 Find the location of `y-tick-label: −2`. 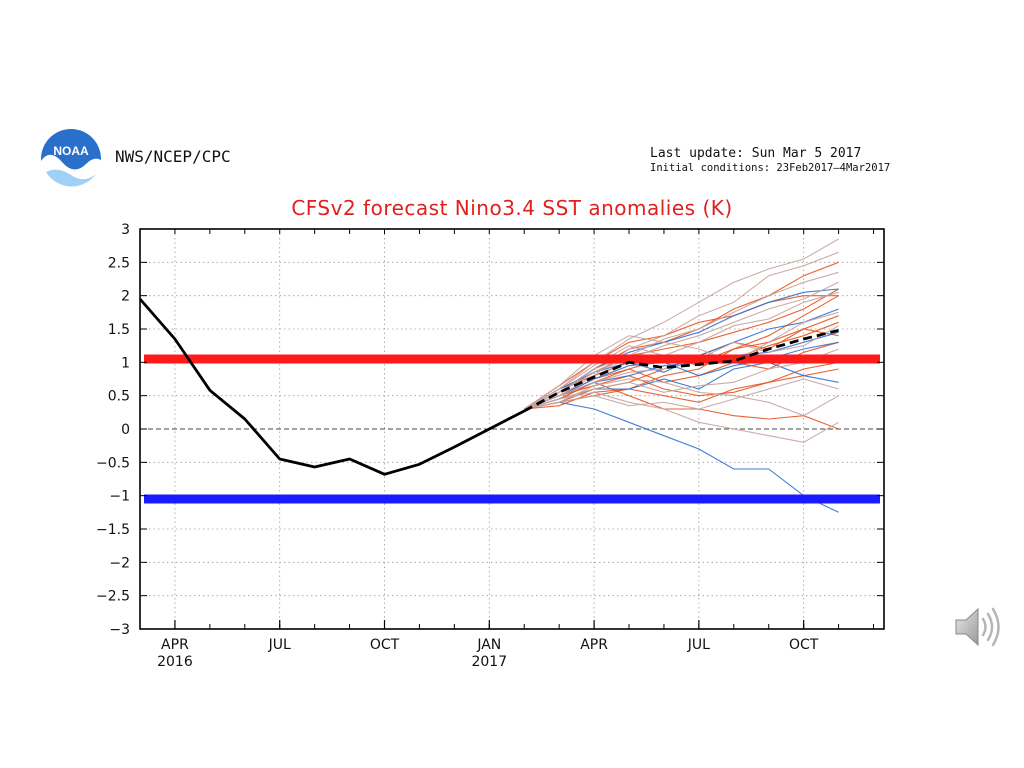

y-tick-label: −2 is located at coordinates (119, 563).